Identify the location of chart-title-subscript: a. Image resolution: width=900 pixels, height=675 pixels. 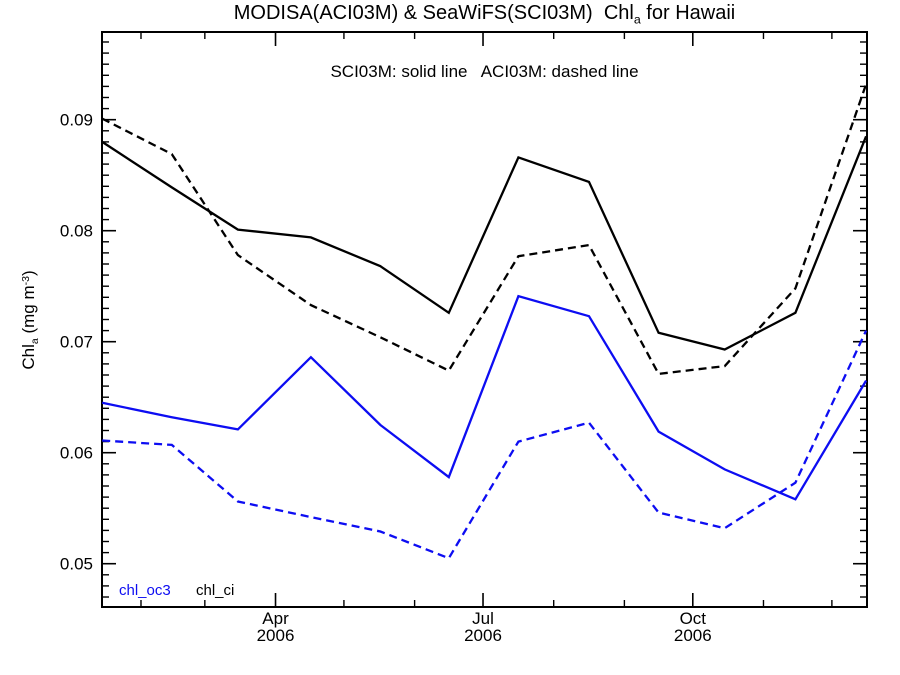
(637, 19).